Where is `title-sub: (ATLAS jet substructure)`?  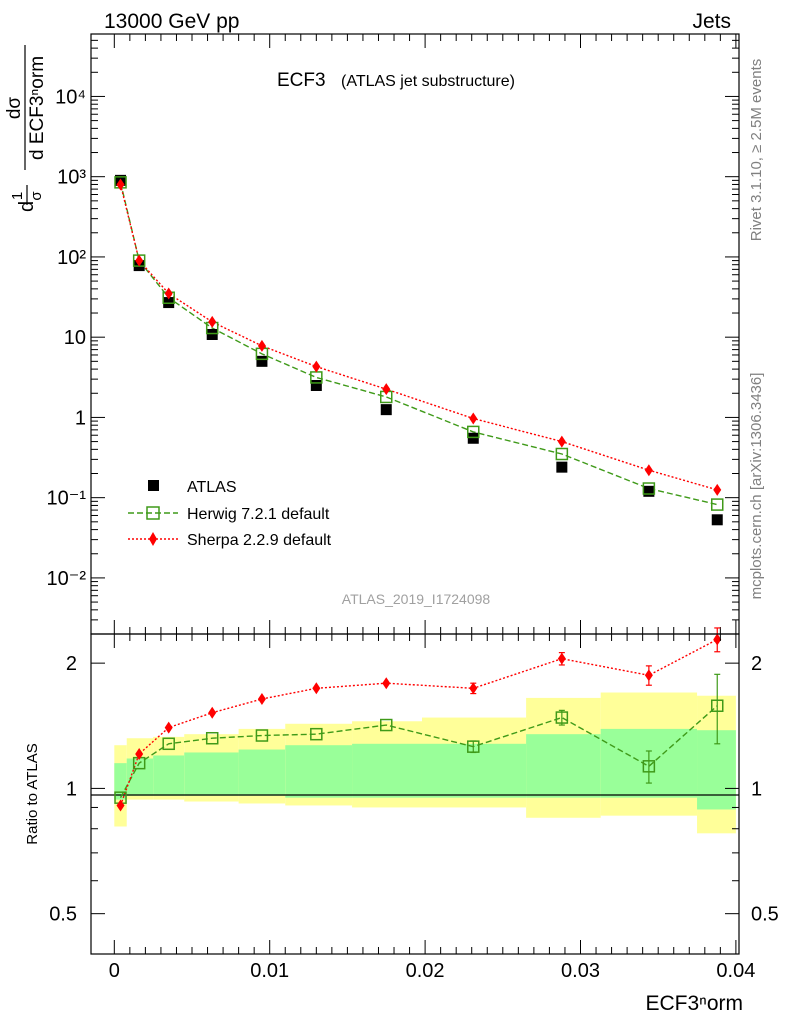
title-sub: (ATLAS jet substructure) is located at coordinates (428, 81).